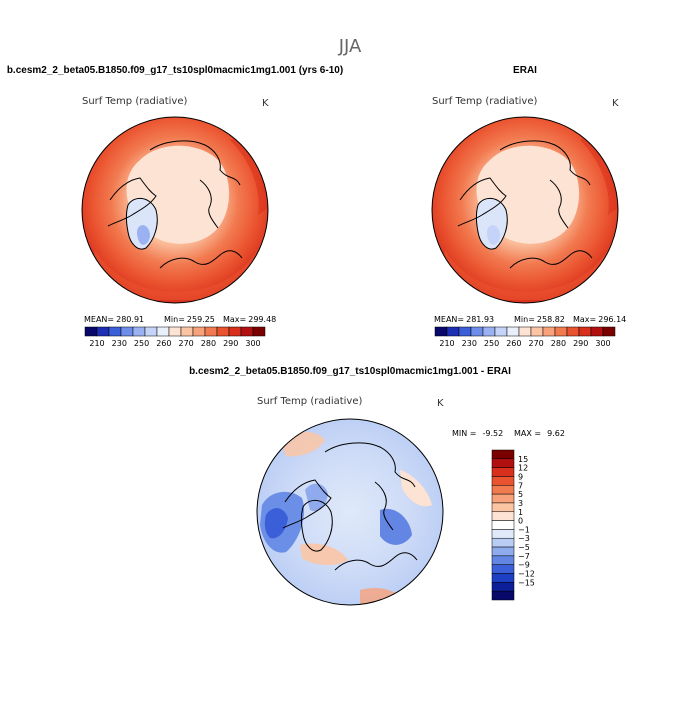 The height and width of the screenshot is (705, 700). I want to click on panel-model-map-border, so click(175, 210).